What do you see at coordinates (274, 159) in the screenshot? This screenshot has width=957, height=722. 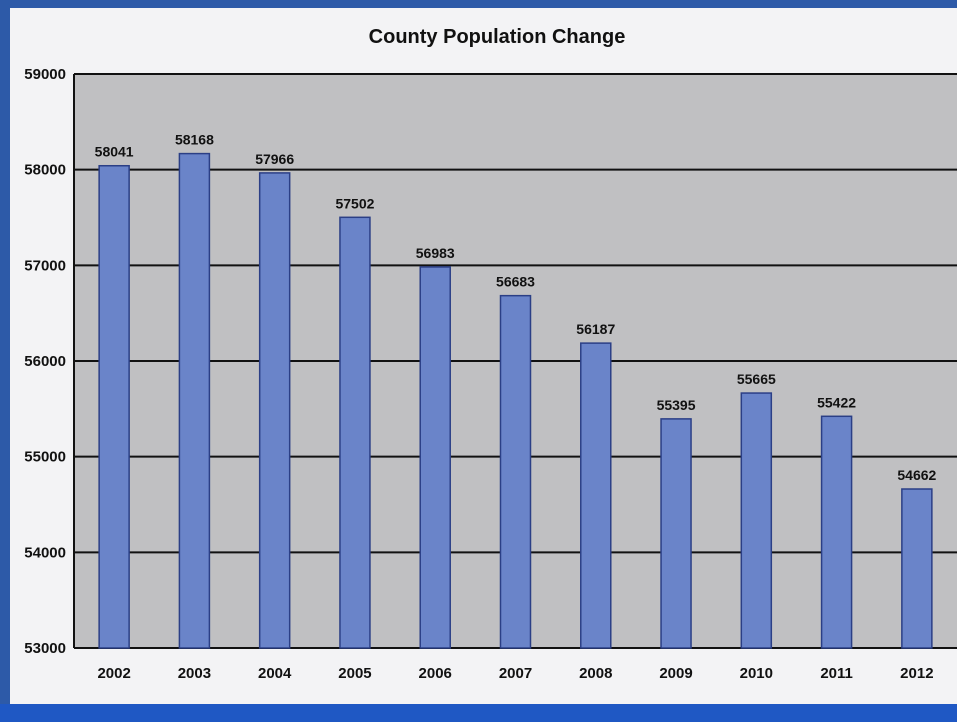 I see `data-label-2004: 57966` at bounding box center [274, 159].